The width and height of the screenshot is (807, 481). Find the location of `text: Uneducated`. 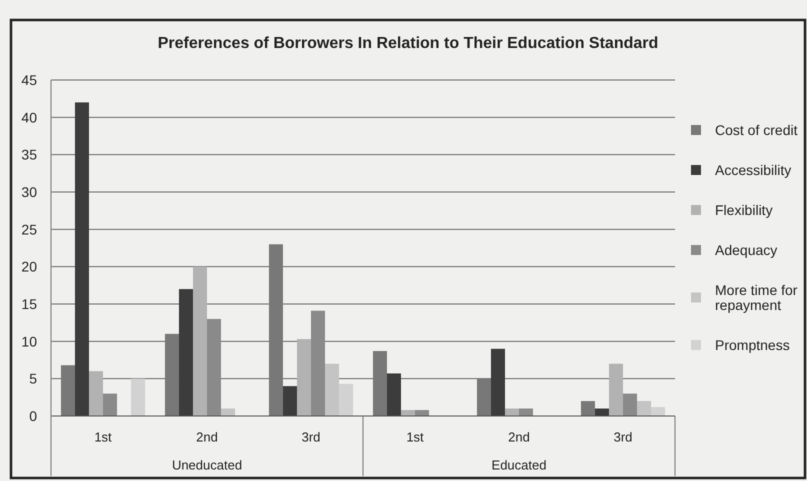

text: Uneducated is located at coordinates (207, 465).